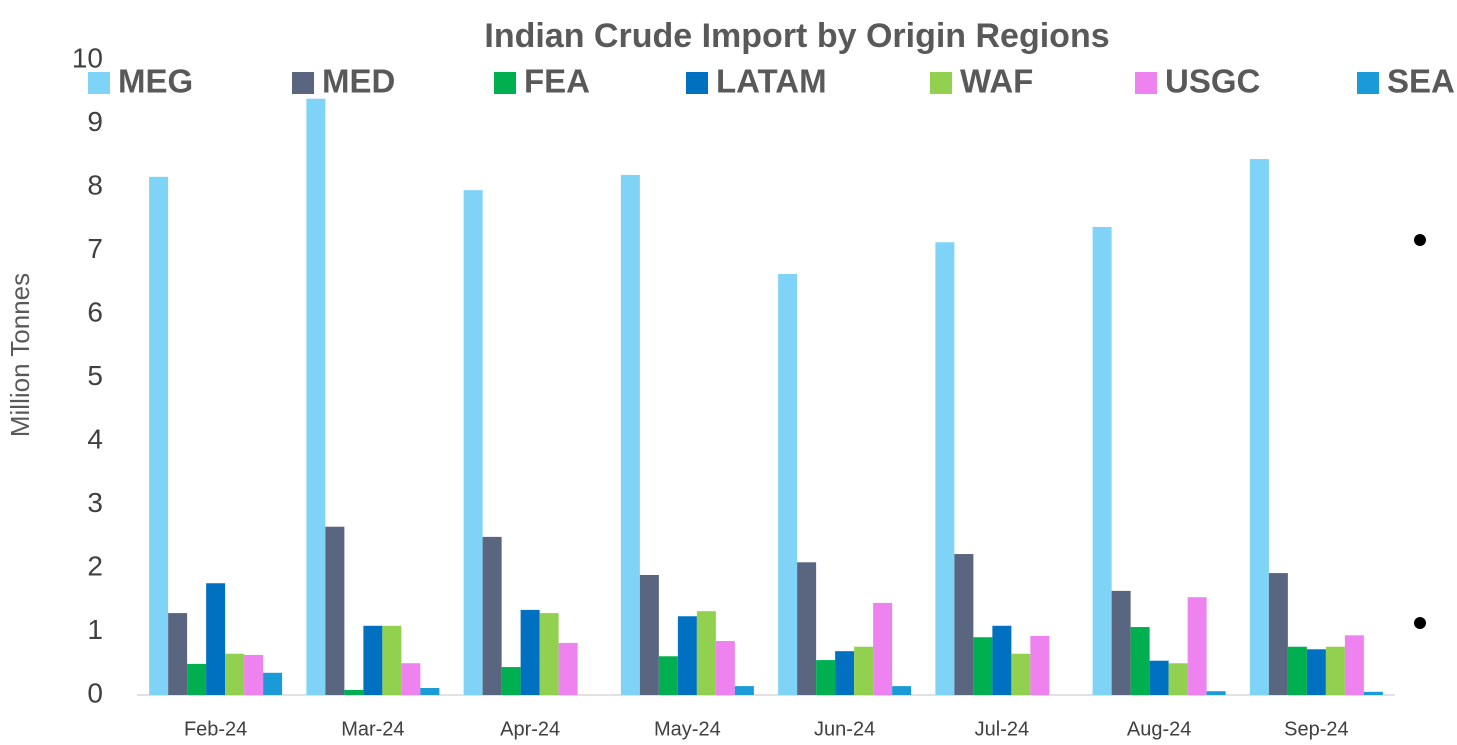 Image resolution: width=1457 pixels, height=745 pixels. Describe the element at coordinates (557, 81) in the screenshot. I see `legend-label: FEA` at that location.